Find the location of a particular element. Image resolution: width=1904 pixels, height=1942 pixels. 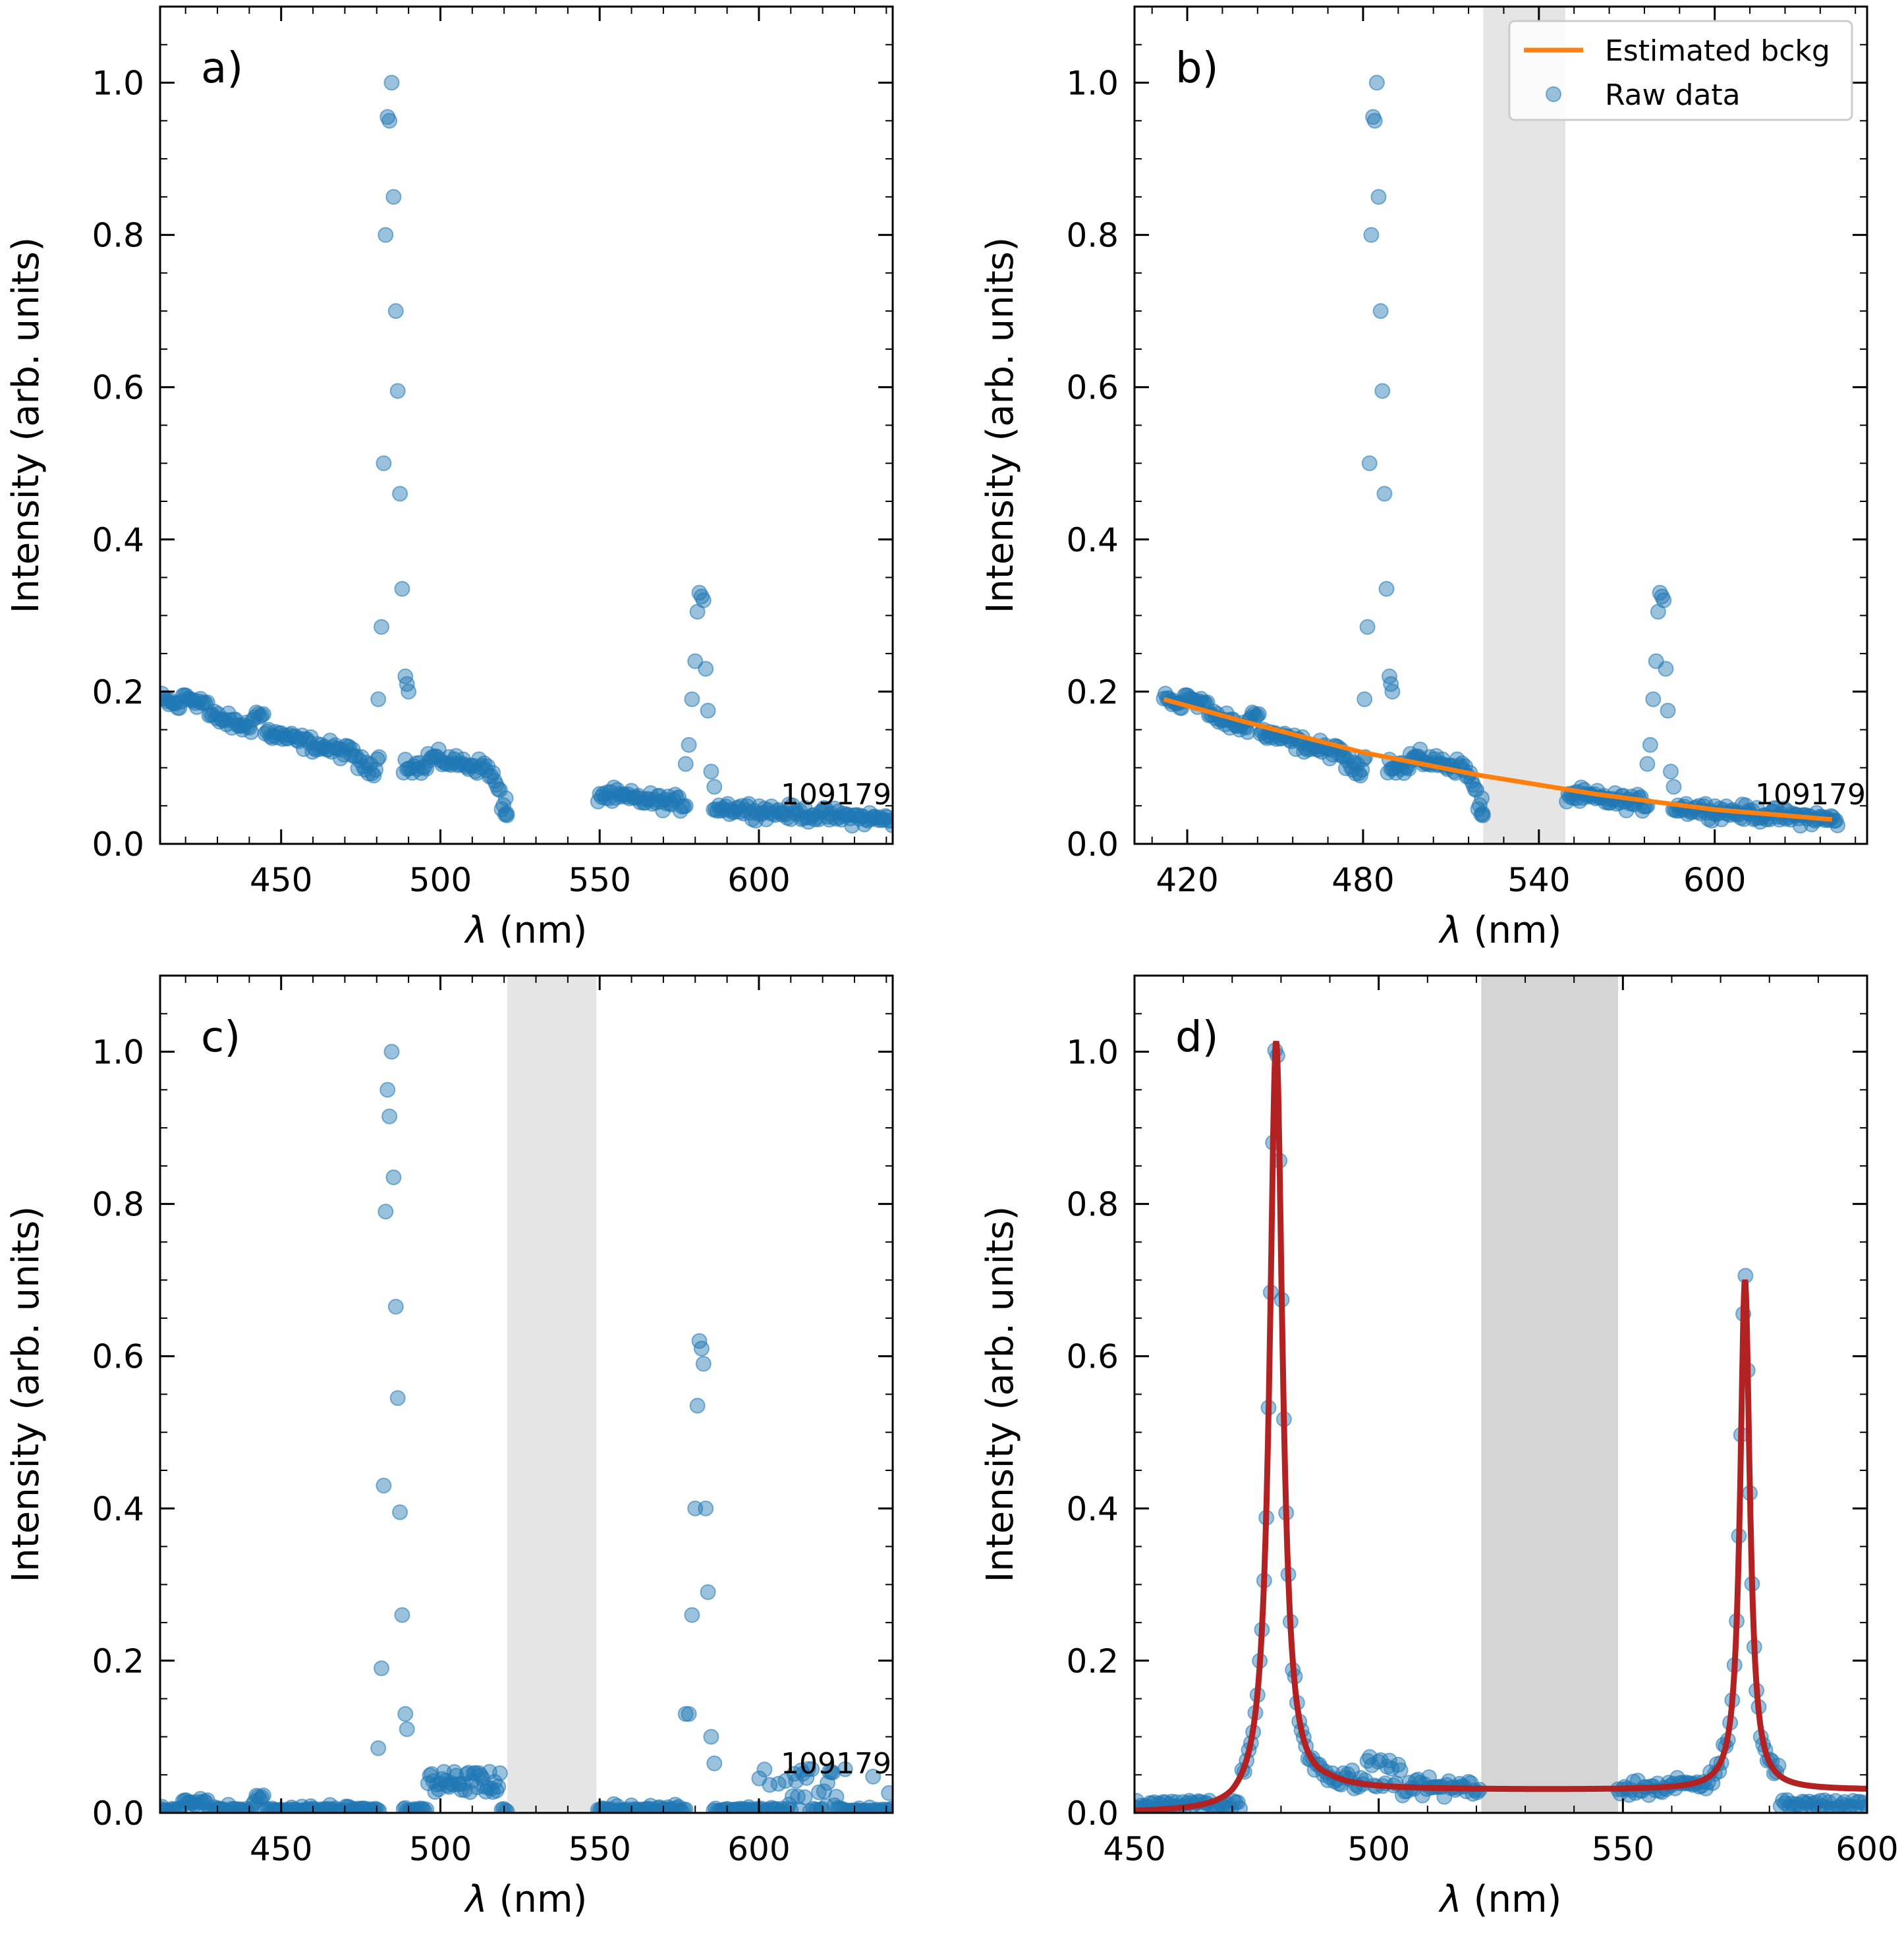

legend: Estimated bckg Raw data is located at coordinates (1680, 70).